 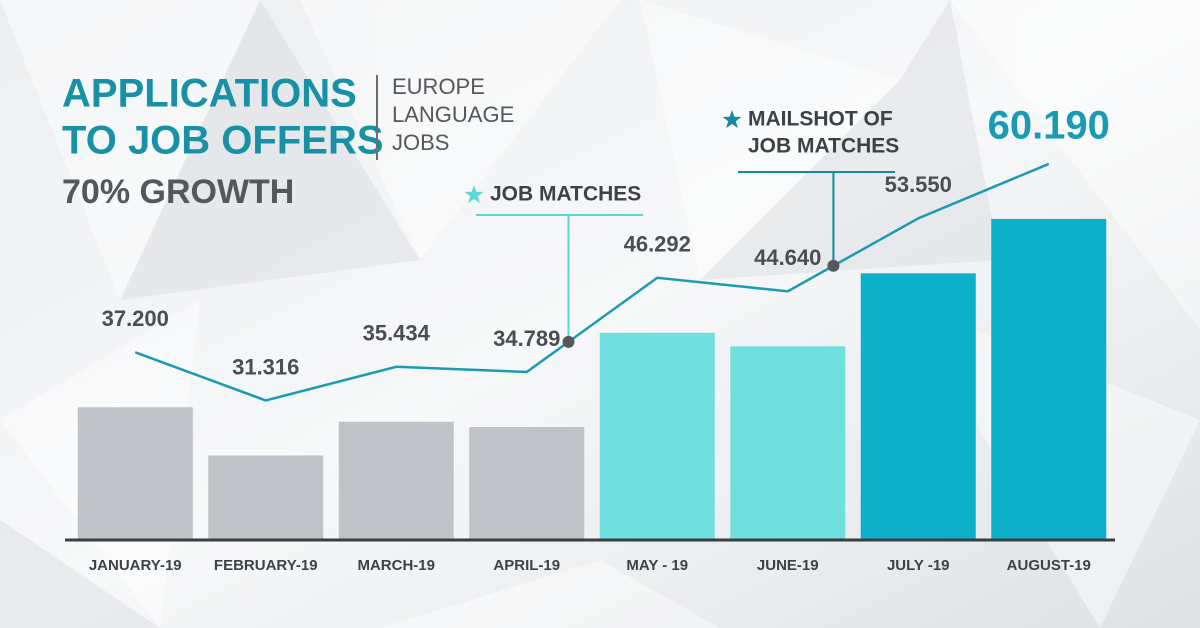 What do you see at coordinates (820, 119) in the screenshot?
I see `annotation-text: MAILSHOT OF` at bounding box center [820, 119].